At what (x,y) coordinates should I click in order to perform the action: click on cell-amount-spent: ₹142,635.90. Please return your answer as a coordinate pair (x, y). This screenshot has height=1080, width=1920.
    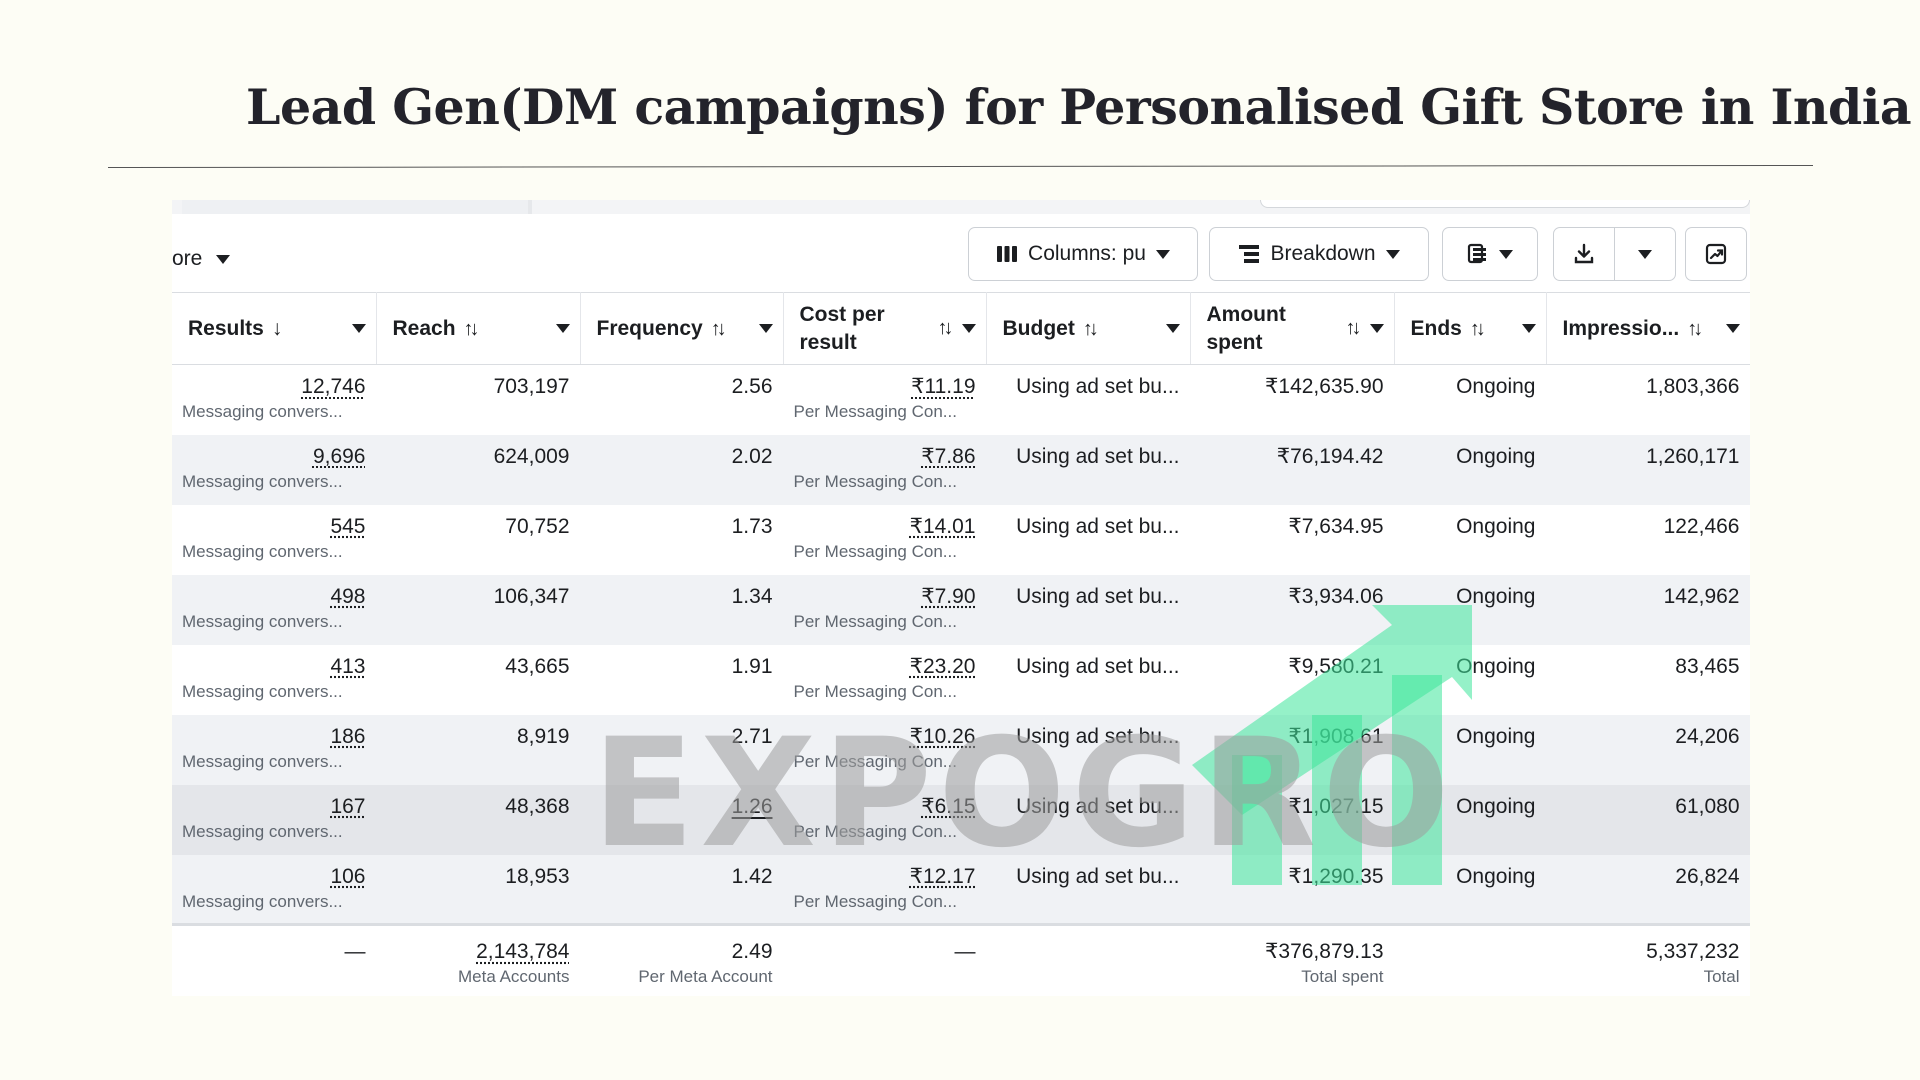
    Looking at the image, I should click on (1292, 400).